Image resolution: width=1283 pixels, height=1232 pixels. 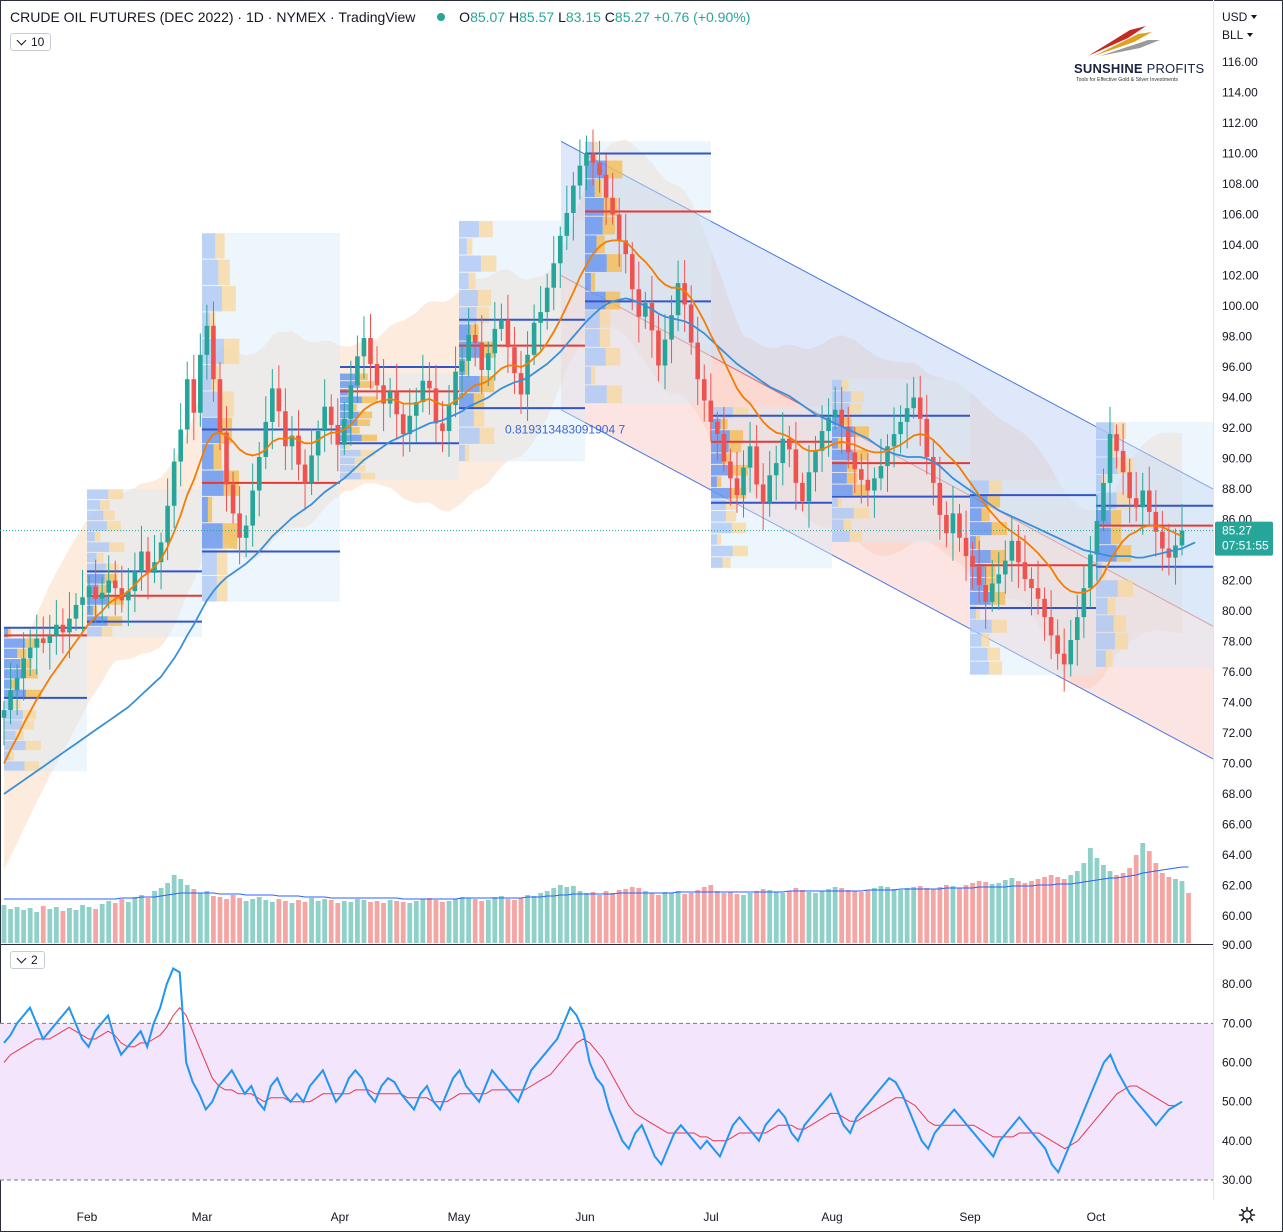 What do you see at coordinates (1237, 367) in the screenshot?
I see `price-tick-label: 96.00` at bounding box center [1237, 367].